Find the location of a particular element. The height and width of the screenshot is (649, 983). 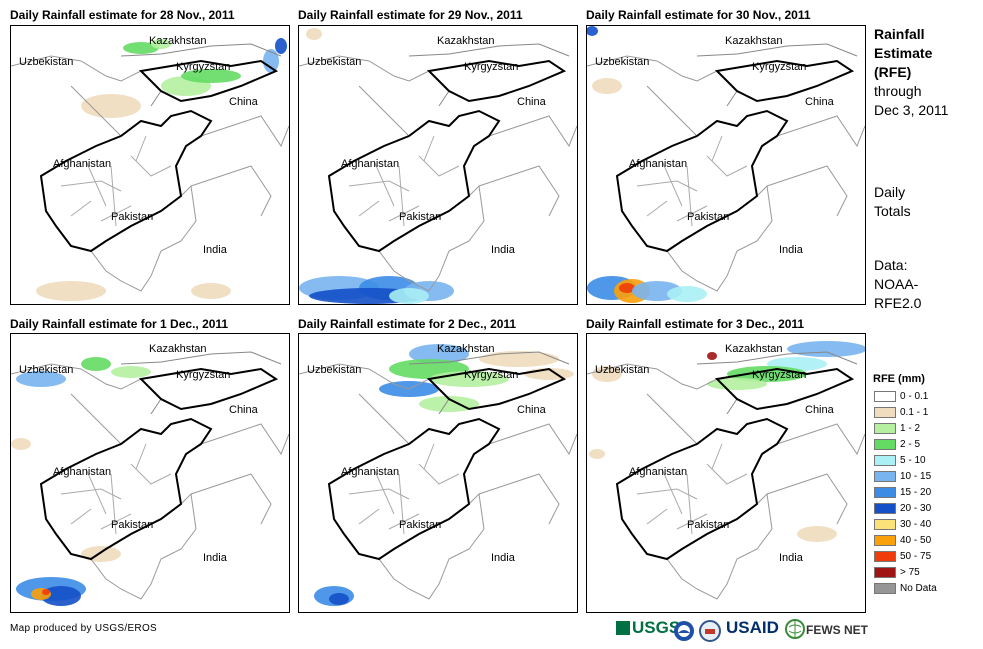

legend-item: 0.1 - 1 is located at coordinates (901, 413).